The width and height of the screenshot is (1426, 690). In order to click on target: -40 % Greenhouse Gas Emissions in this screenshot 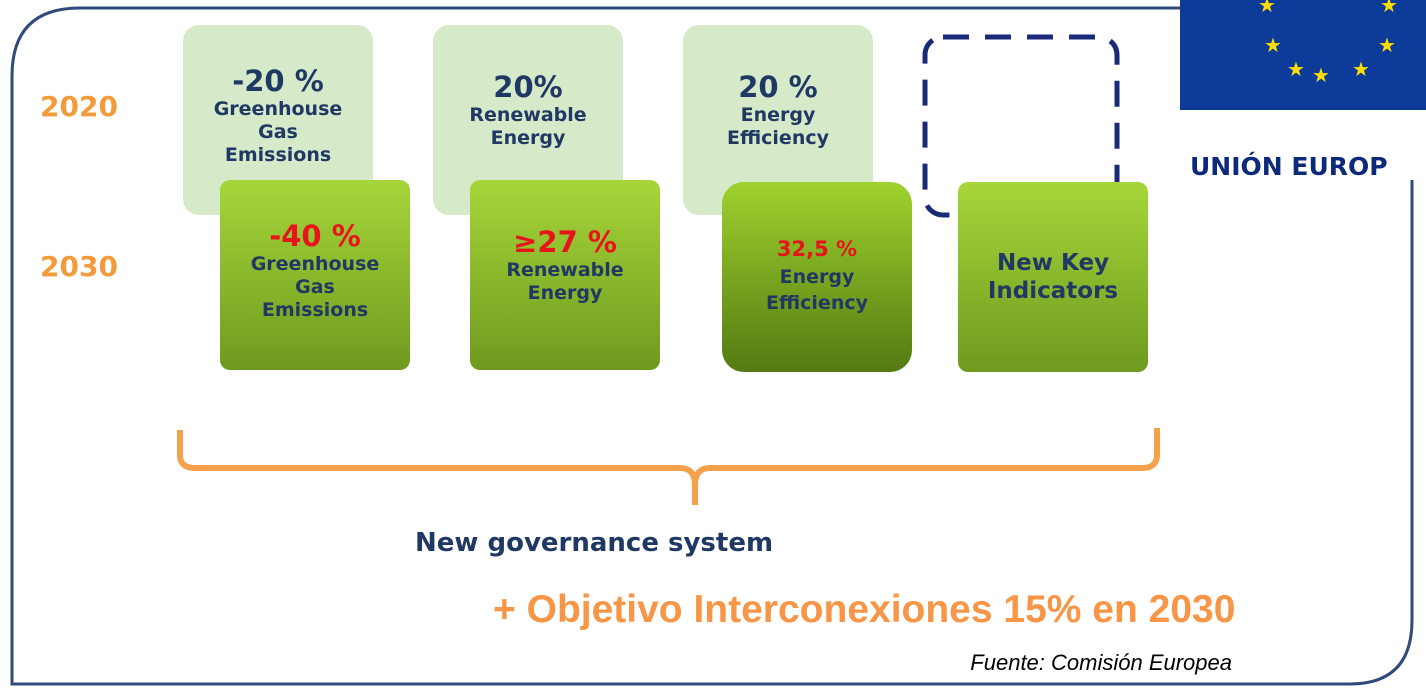, I will do `click(315, 270)`.